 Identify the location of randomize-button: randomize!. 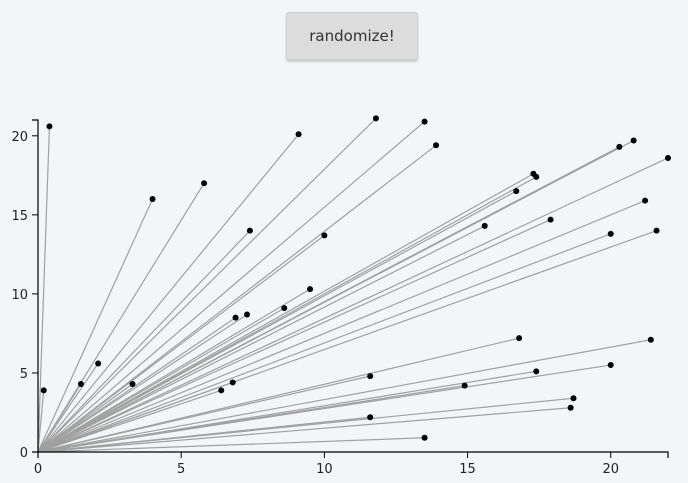
(352, 36).